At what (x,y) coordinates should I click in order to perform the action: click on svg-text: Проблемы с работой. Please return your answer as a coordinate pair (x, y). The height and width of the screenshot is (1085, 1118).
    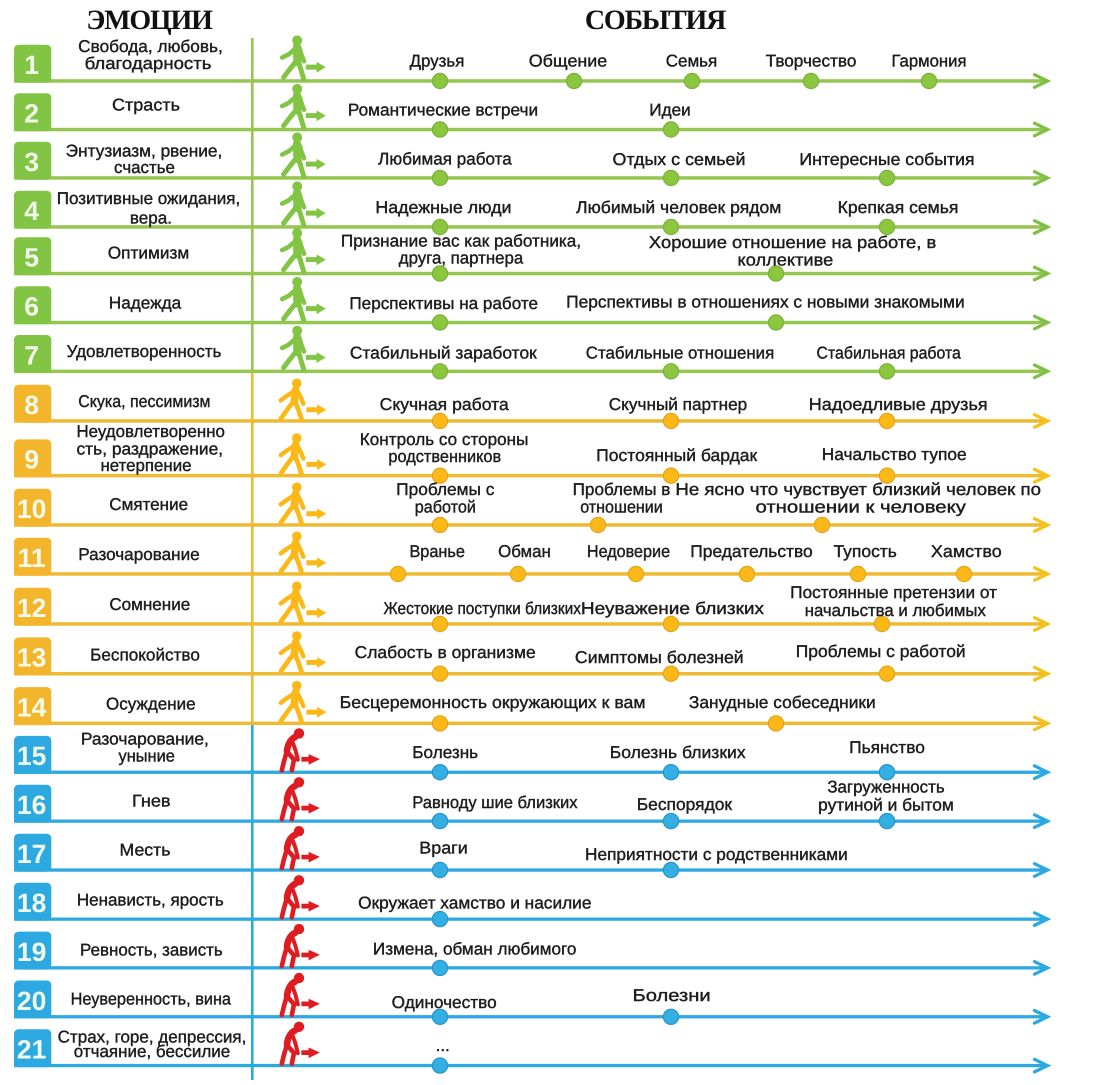
    Looking at the image, I should click on (881, 651).